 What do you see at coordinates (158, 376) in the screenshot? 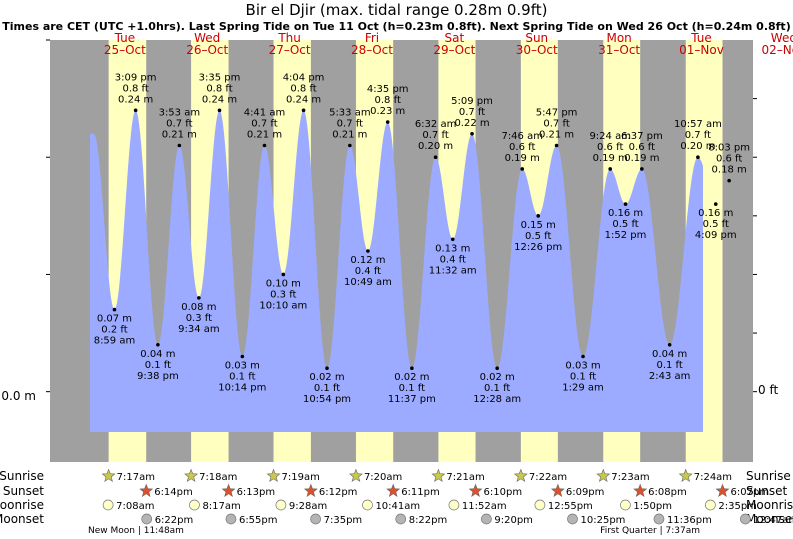
I see `low-tide-time: 9:38 pm` at bounding box center [158, 376].